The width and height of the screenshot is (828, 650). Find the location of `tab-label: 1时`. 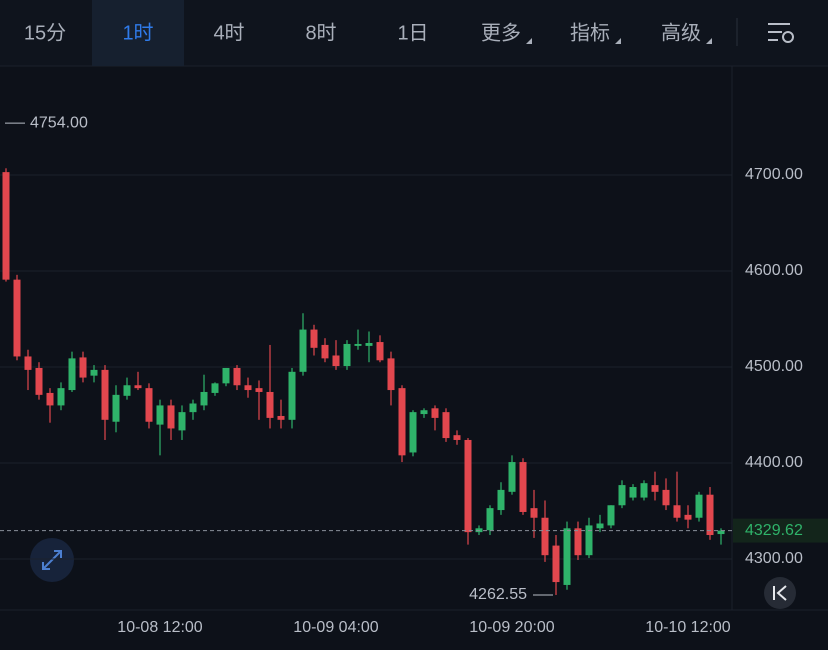

tab-label: 1时 is located at coordinates (137, 32).